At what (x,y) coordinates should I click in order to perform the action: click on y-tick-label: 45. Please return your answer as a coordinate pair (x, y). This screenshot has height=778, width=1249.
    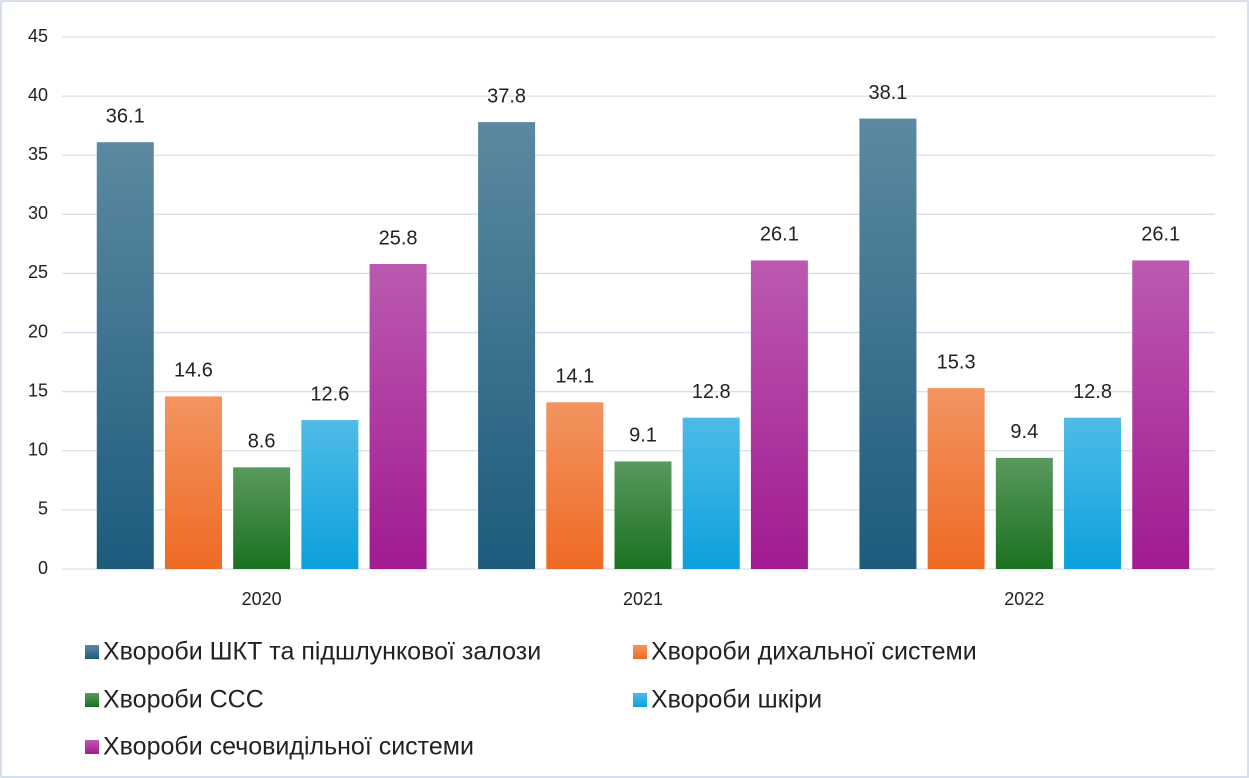
    Looking at the image, I should click on (38, 36).